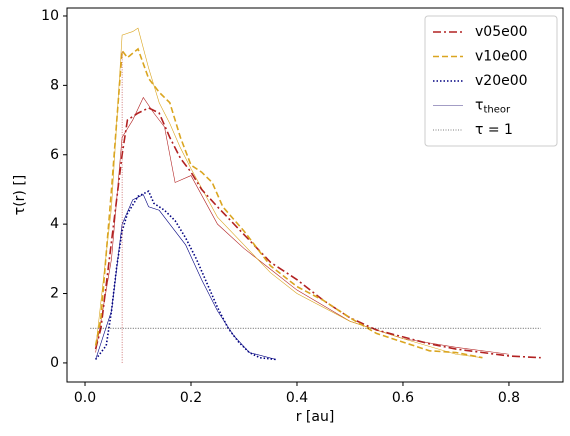 This screenshot has width=570, height=436. I want to click on x-tick-label: 0.0, so click(85, 398).